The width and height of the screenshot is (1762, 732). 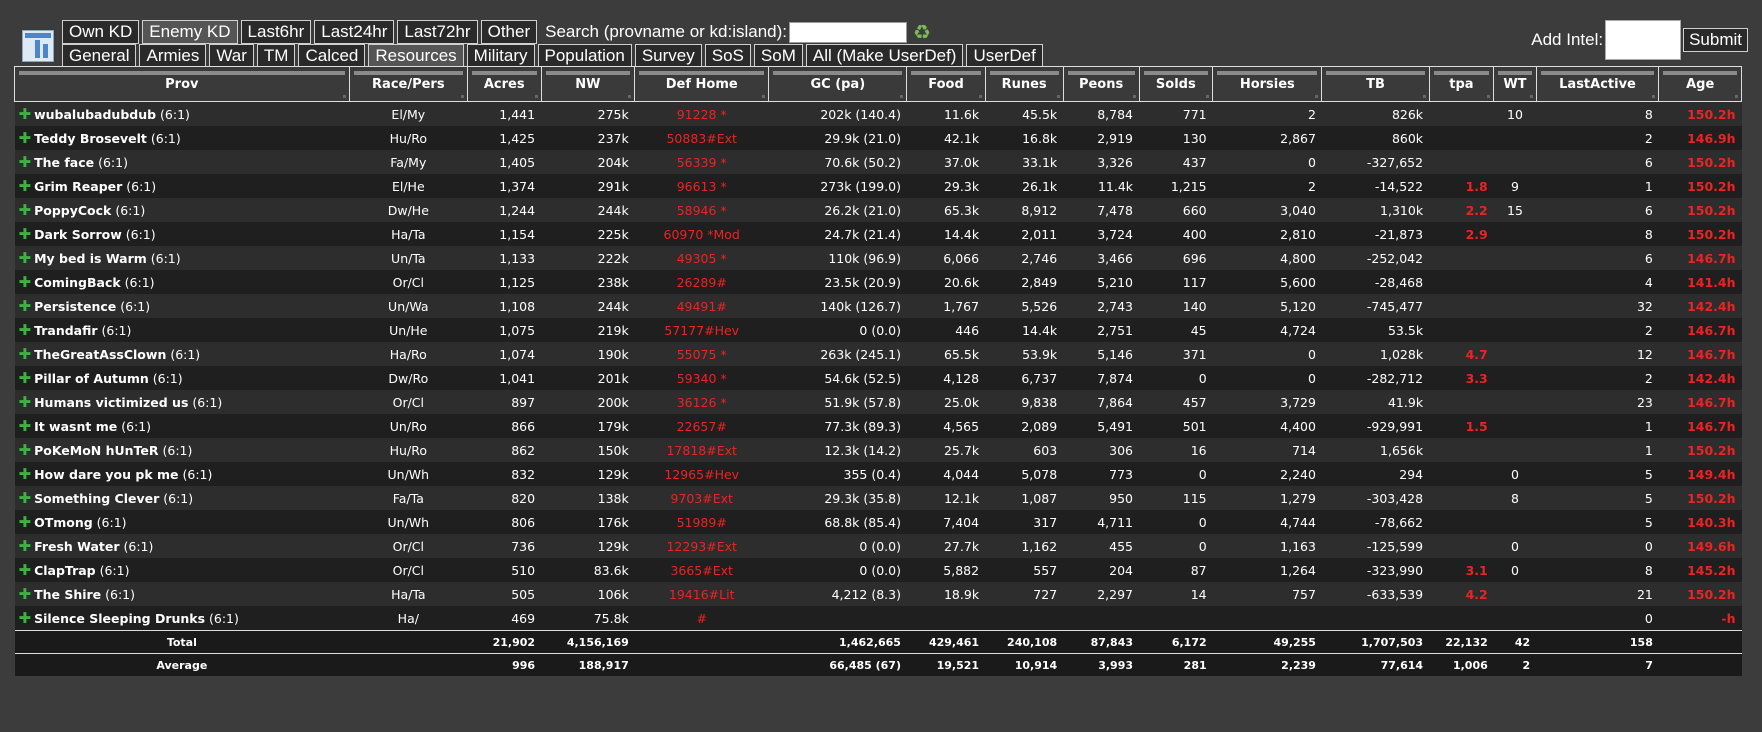 What do you see at coordinates (63, 522) in the screenshot?
I see `province-name: OTmong` at bounding box center [63, 522].